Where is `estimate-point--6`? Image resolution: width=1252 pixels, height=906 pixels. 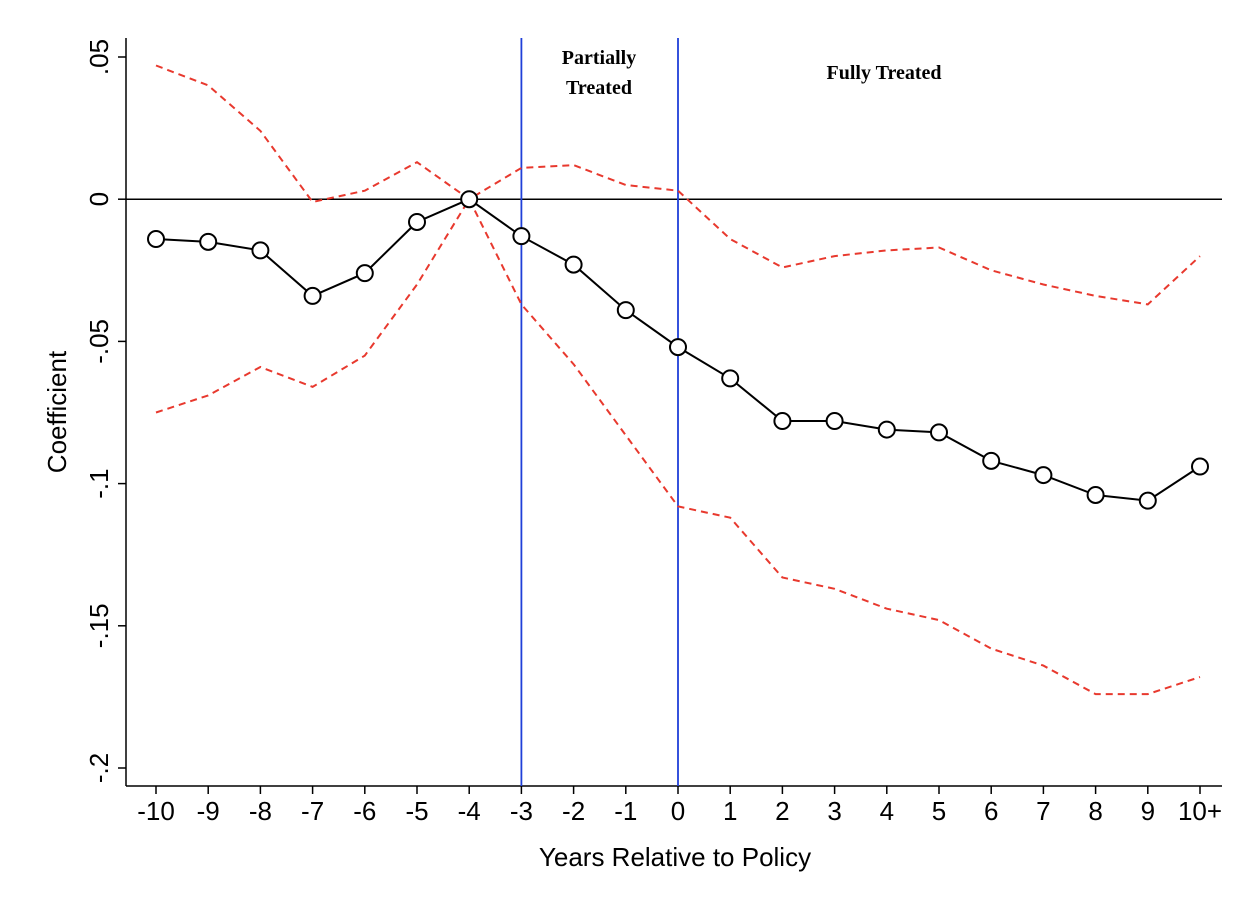
estimate-point--6 is located at coordinates (364, 273).